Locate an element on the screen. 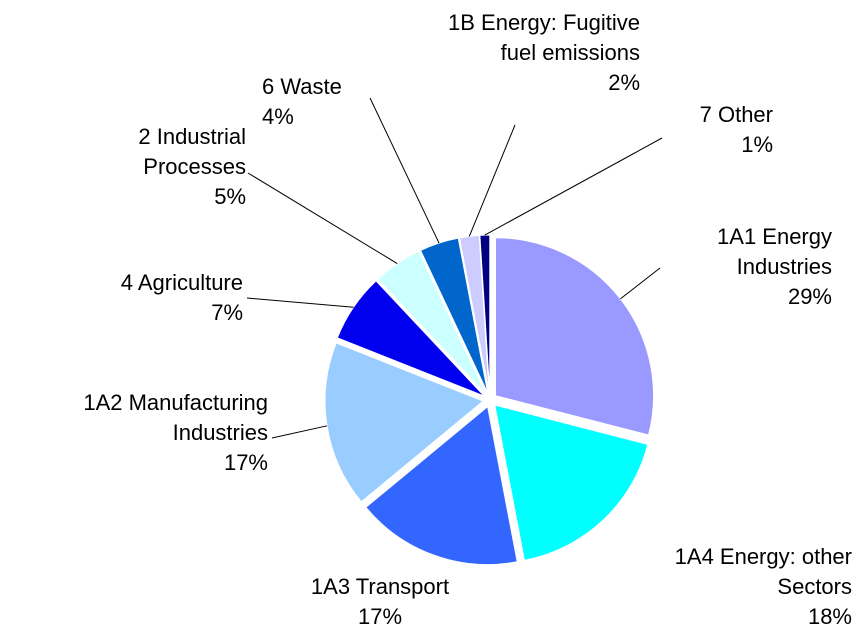 This screenshot has height=644, width=859. slice-label: 2 Industrial Processes 5% is located at coordinates (192, 167).